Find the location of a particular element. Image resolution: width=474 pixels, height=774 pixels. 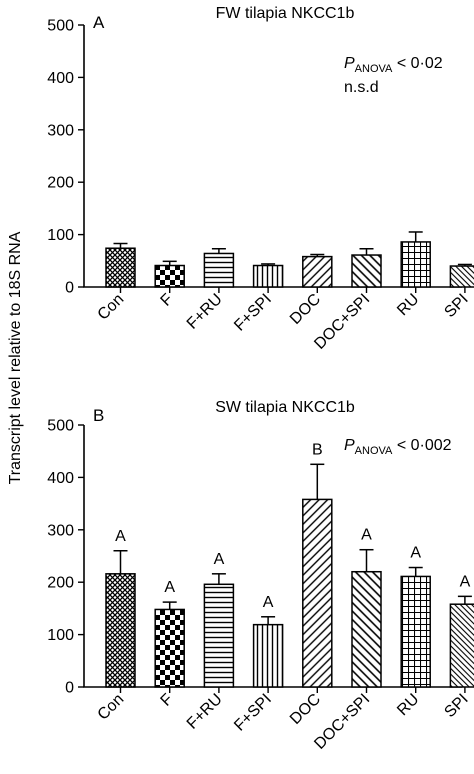

panel-b-category-label: DOC is located at coordinates (305, 709).